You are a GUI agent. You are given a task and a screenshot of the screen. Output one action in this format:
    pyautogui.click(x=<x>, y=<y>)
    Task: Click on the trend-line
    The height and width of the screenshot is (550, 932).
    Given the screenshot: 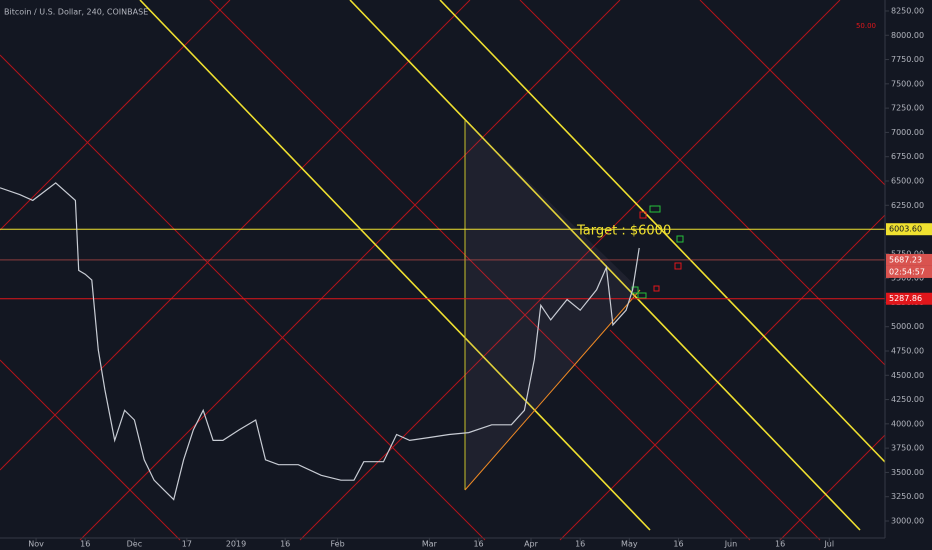 What is the action you would take?
    pyautogui.click(x=552, y=390)
    